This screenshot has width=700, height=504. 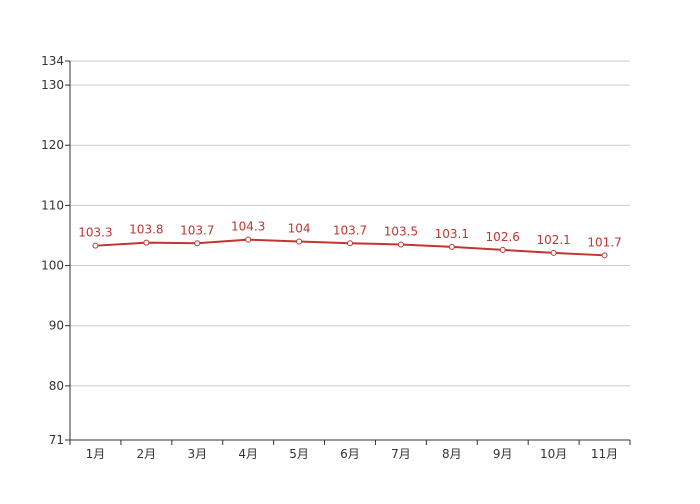 I want to click on x-tick-label: 4月, so click(x=248, y=454).